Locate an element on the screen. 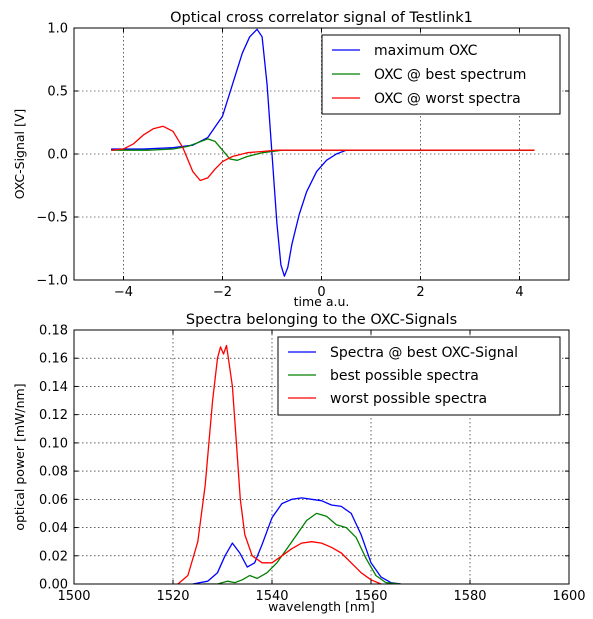 The height and width of the screenshot is (619, 593). x-tick-label: 1540 is located at coordinates (271, 596).